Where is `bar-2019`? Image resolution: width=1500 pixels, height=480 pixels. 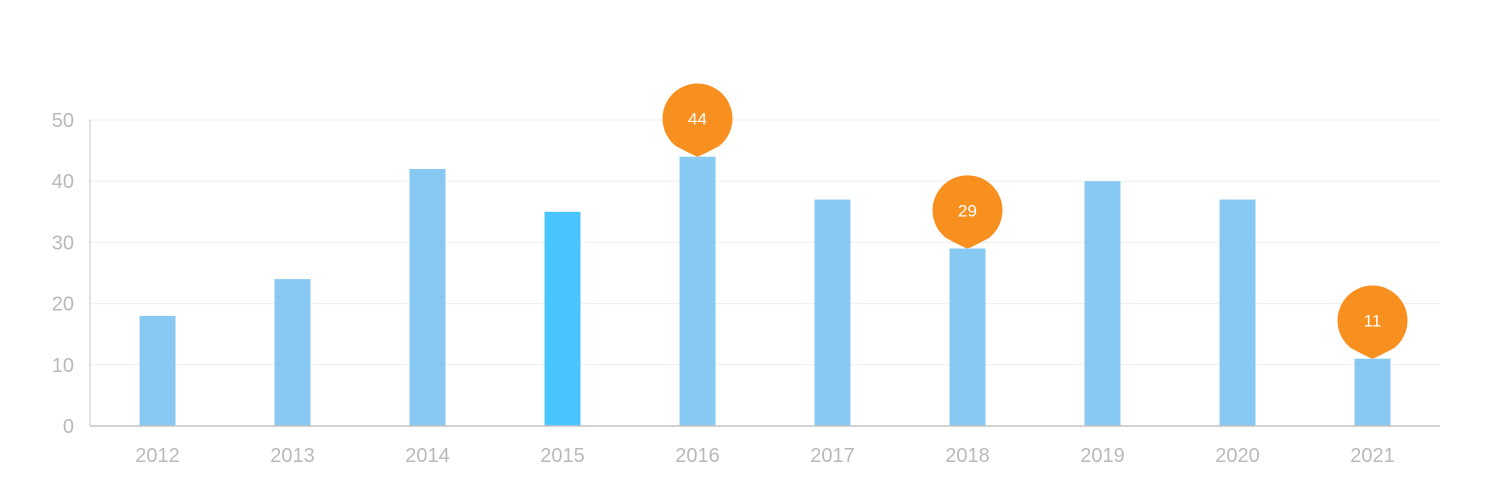 bar-2019 is located at coordinates (1102, 303).